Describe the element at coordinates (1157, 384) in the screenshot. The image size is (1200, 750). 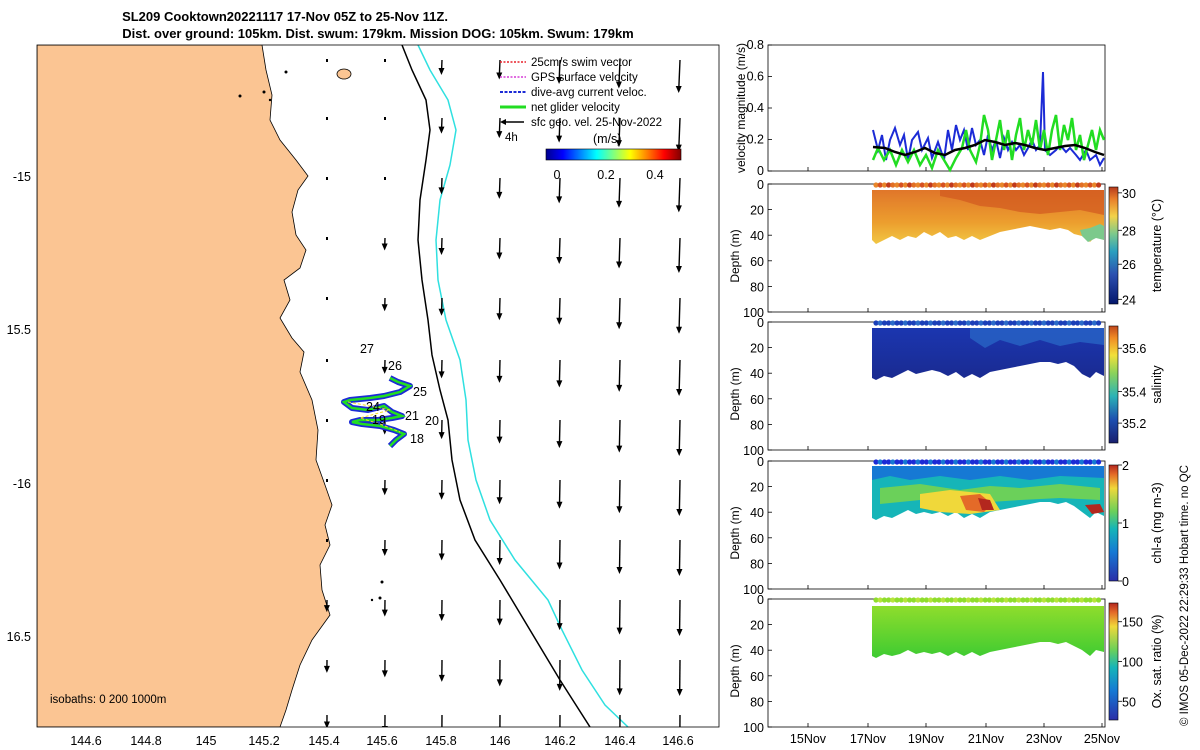
I see `colorbar-label: salinity` at that location.